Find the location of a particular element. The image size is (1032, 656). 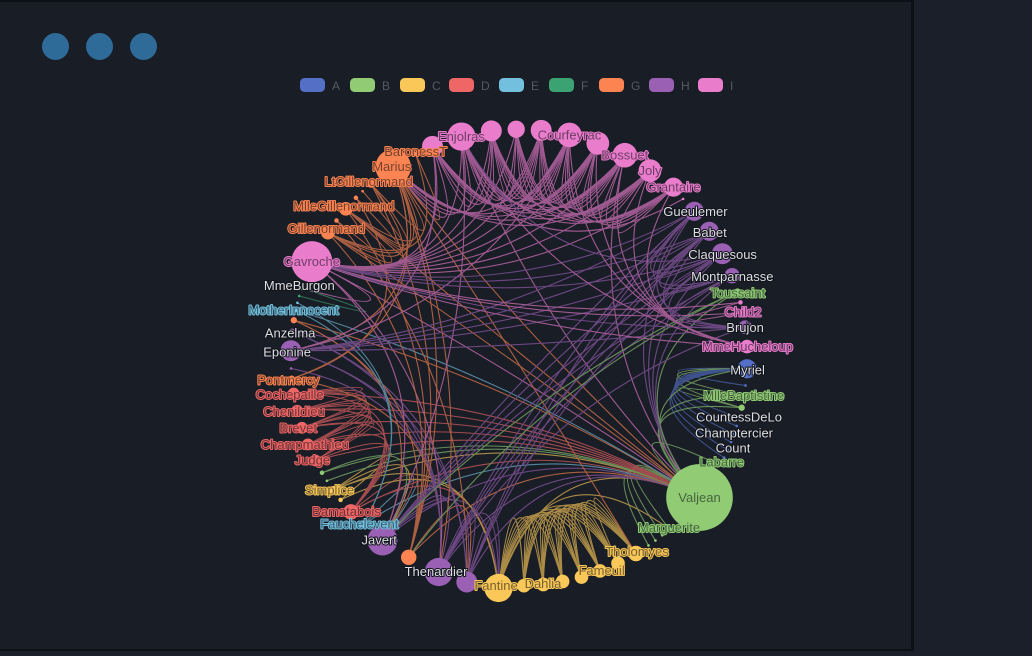

svg-text: Champtercier is located at coordinates (734, 432).